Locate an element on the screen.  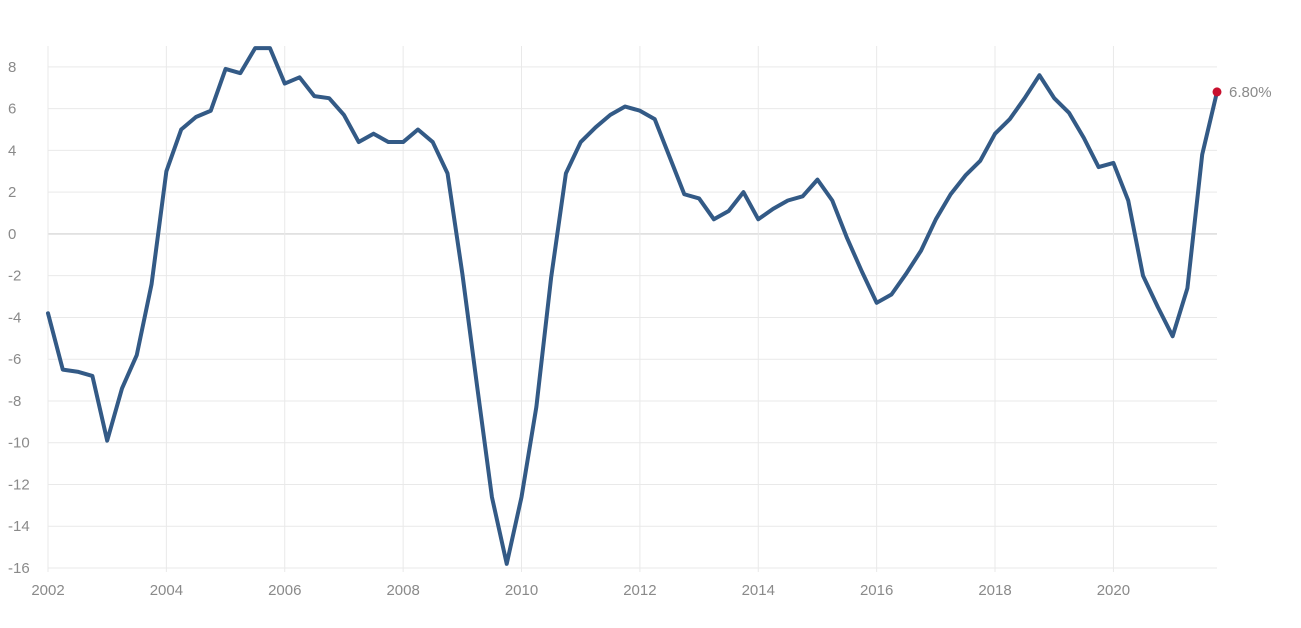
x-tick-label: 2002 is located at coordinates (47, 590).